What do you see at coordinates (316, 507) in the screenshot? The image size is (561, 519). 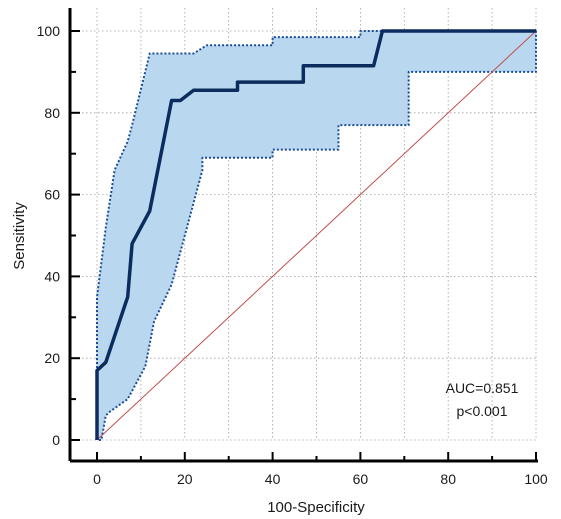 I see `x-axis-label: 100-Specificity` at bounding box center [316, 507].